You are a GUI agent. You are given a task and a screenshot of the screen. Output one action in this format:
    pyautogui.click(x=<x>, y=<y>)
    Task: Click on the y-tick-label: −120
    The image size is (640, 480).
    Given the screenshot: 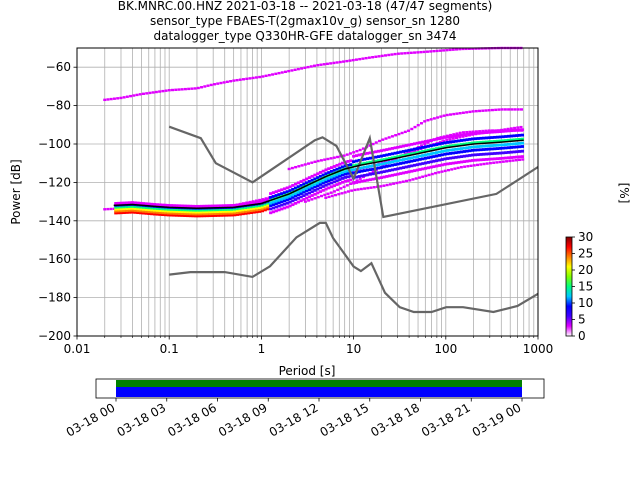 What is the action you would take?
    pyautogui.click(x=54, y=182)
    